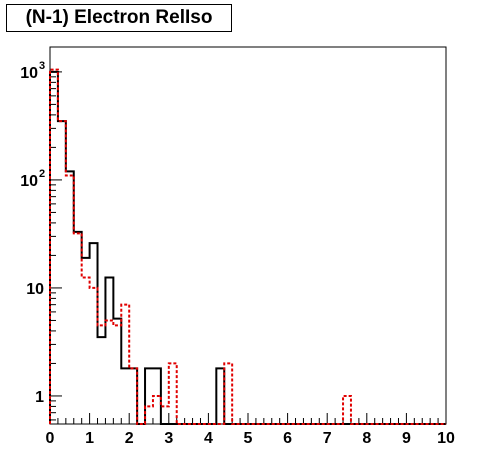 The image size is (496, 472). Describe the element at coordinates (50, 438) in the screenshot. I see `x-tick-label: 0` at that location.